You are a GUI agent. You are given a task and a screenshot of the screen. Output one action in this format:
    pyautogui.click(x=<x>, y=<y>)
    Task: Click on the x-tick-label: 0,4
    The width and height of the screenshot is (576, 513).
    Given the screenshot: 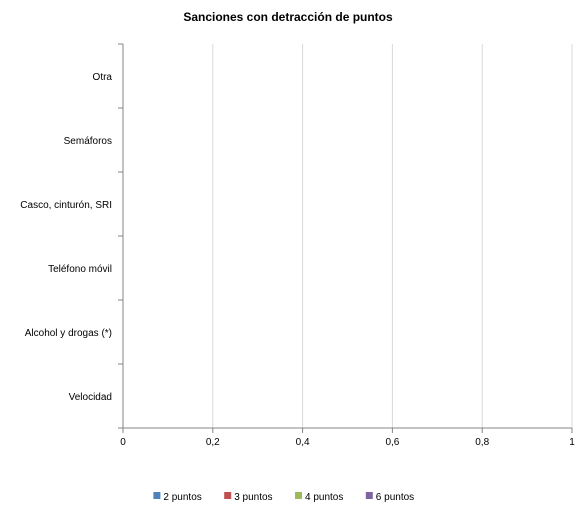 What is the action you would take?
    pyautogui.click(x=303, y=442)
    